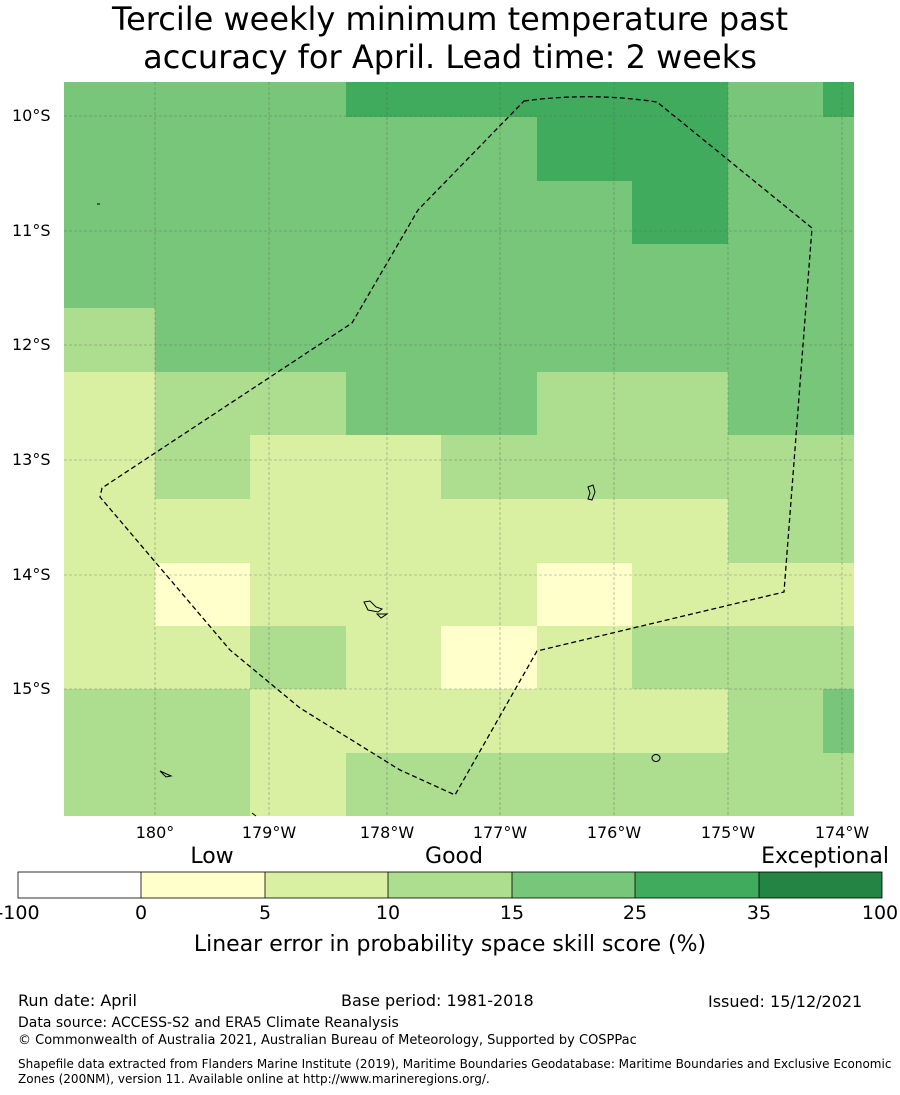 The height and width of the screenshot is (1095, 900). What do you see at coordinates (880, 913) in the screenshot?
I see `colorbar-tick: 100` at bounding box center [880, 913].